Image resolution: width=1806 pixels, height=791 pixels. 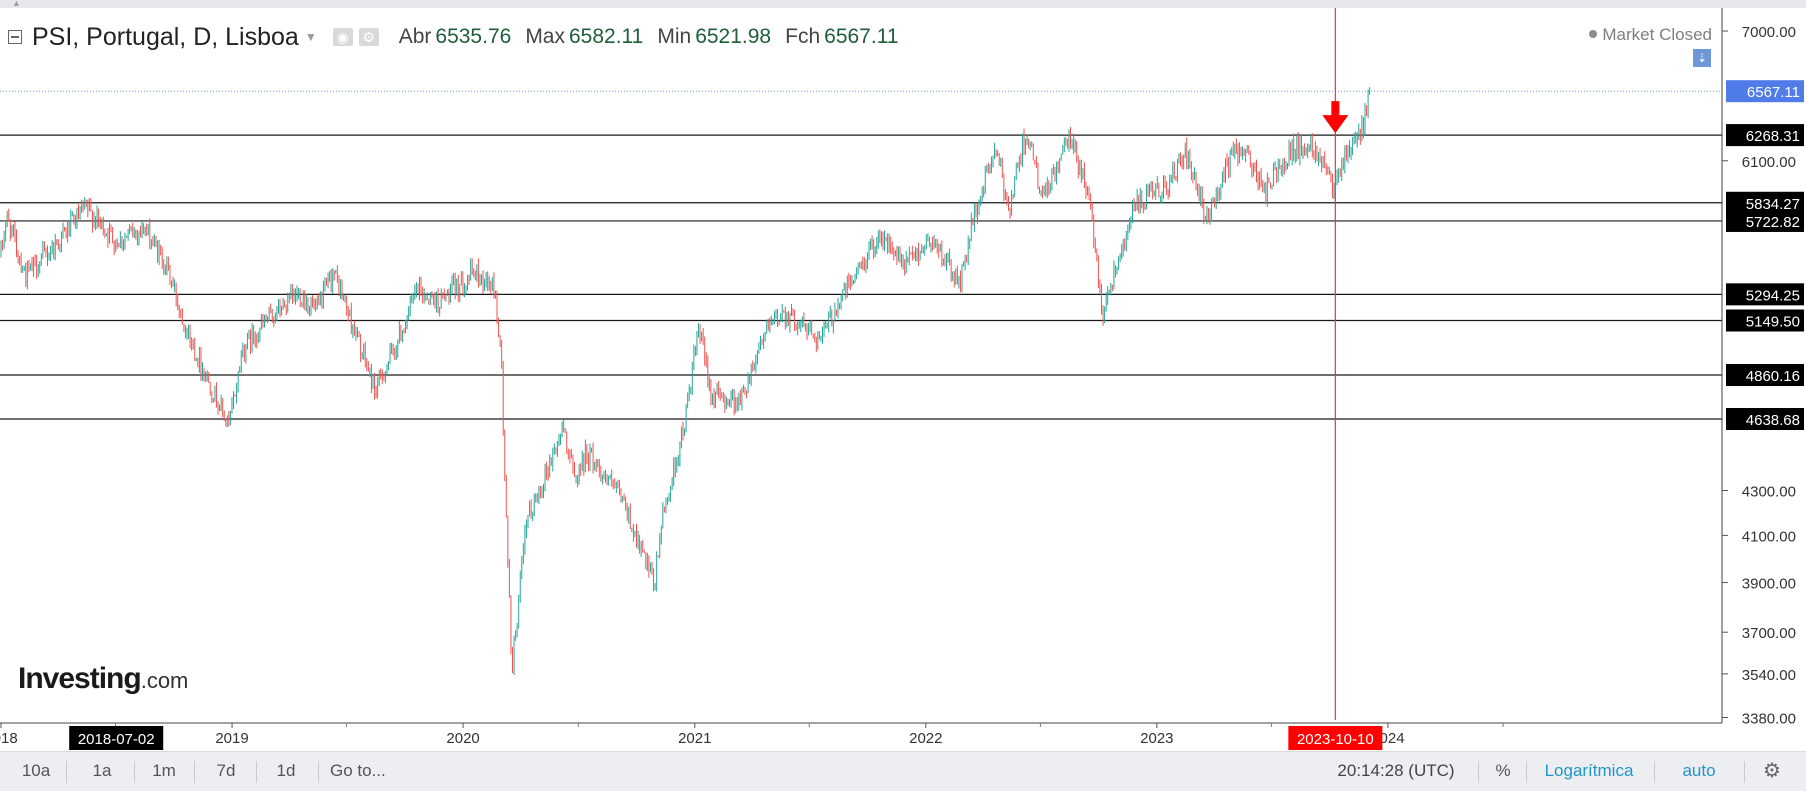 What do you see at coordinates (9, 738) in the screenshot?
I see `x-tick-label: 2018` at bounding box center [9, 738].